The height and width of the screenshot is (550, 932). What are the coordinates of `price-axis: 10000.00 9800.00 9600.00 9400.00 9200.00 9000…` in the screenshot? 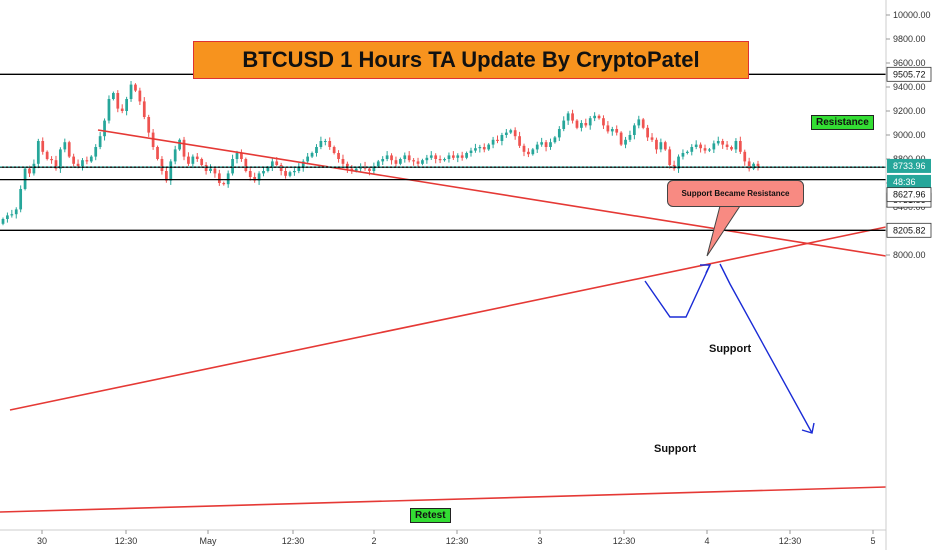 It's located at (908, 135).